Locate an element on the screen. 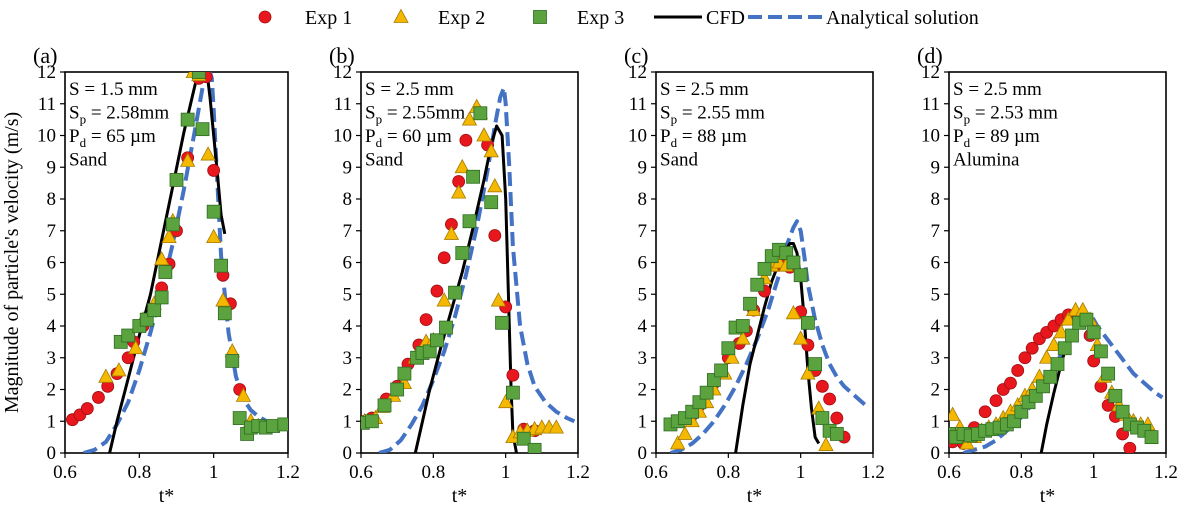 The height and width of the screenshot is (513, 1196). panel-a-ytick-label: 11 is located at coordinates (47, 104).